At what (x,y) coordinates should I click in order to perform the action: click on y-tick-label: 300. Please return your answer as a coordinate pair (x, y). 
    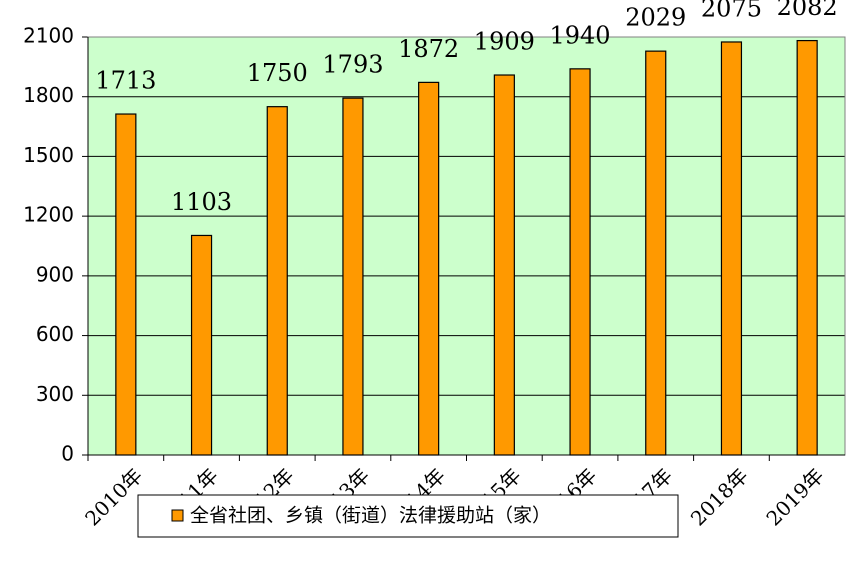
    Looking at the image, I should click on (55, 394).